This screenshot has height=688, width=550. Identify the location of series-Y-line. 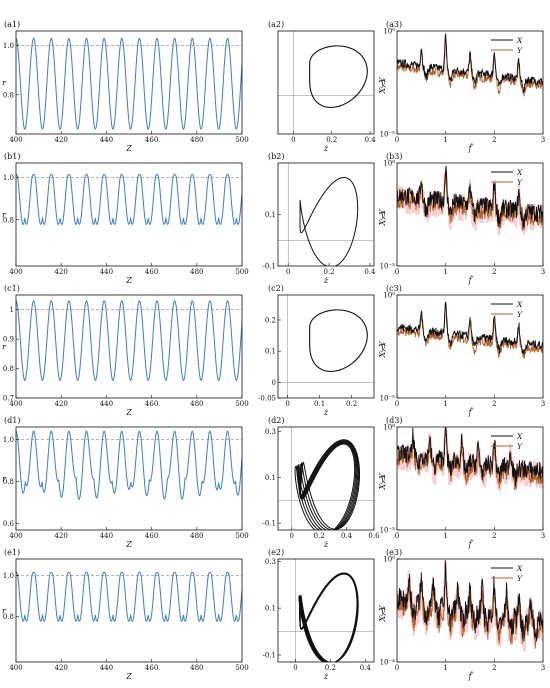
(470, 332).